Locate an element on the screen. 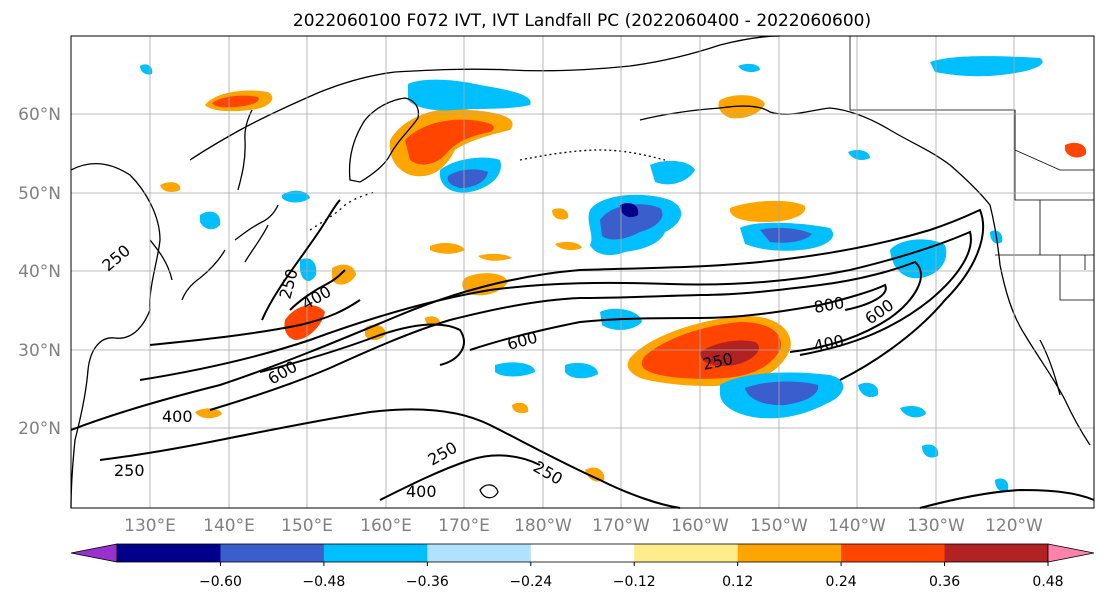  baja-coastline is located at coordinates (1050, 367).